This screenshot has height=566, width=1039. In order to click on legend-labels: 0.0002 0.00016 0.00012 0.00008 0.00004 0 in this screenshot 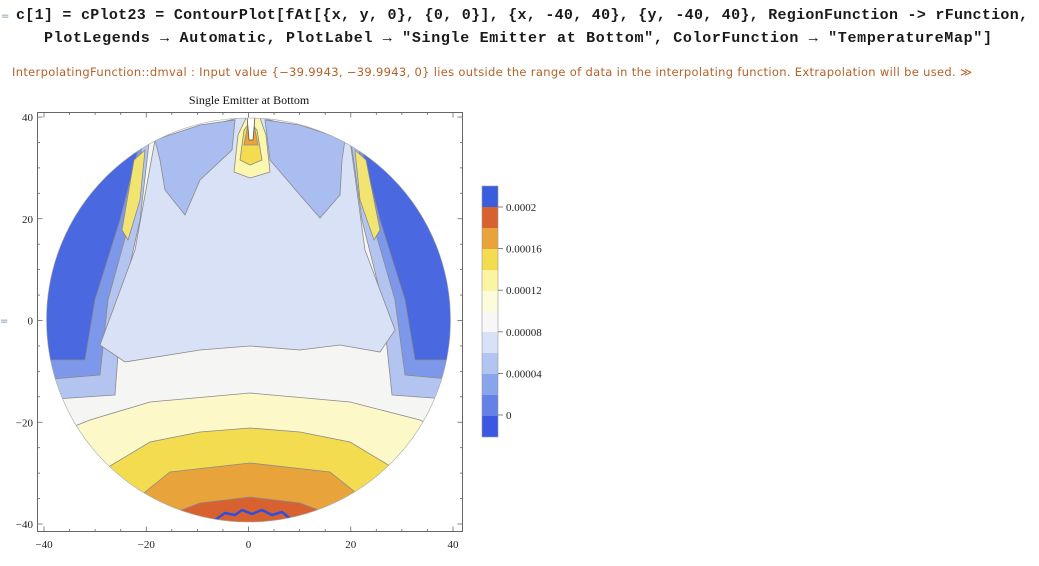, I will do `click(520, 312)`.